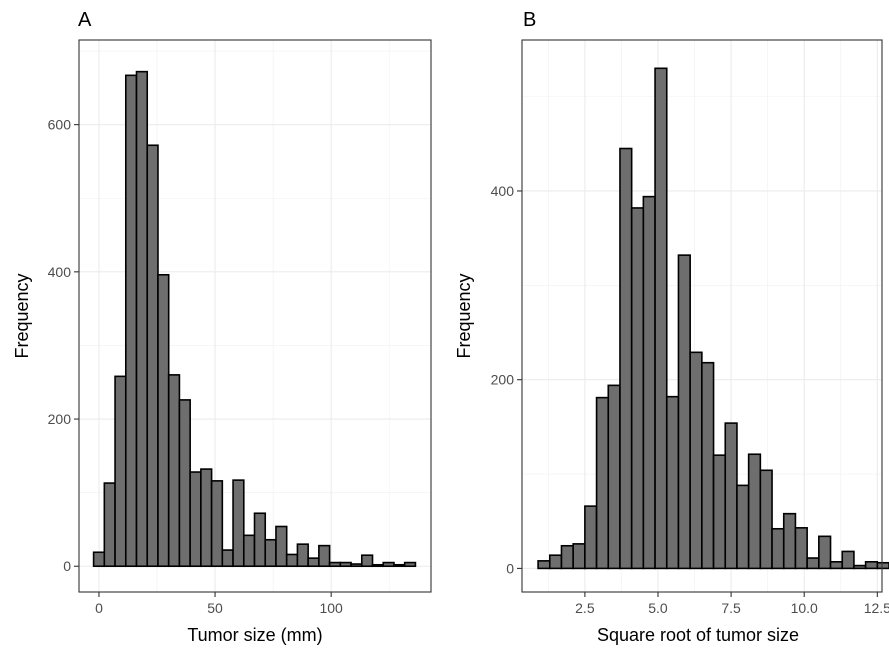 This screenshot has height=656, width=889. Describe the element at coordinates (503, 380) in the screenshot. I see `panel-b-y-tick-label: 200` at that location.